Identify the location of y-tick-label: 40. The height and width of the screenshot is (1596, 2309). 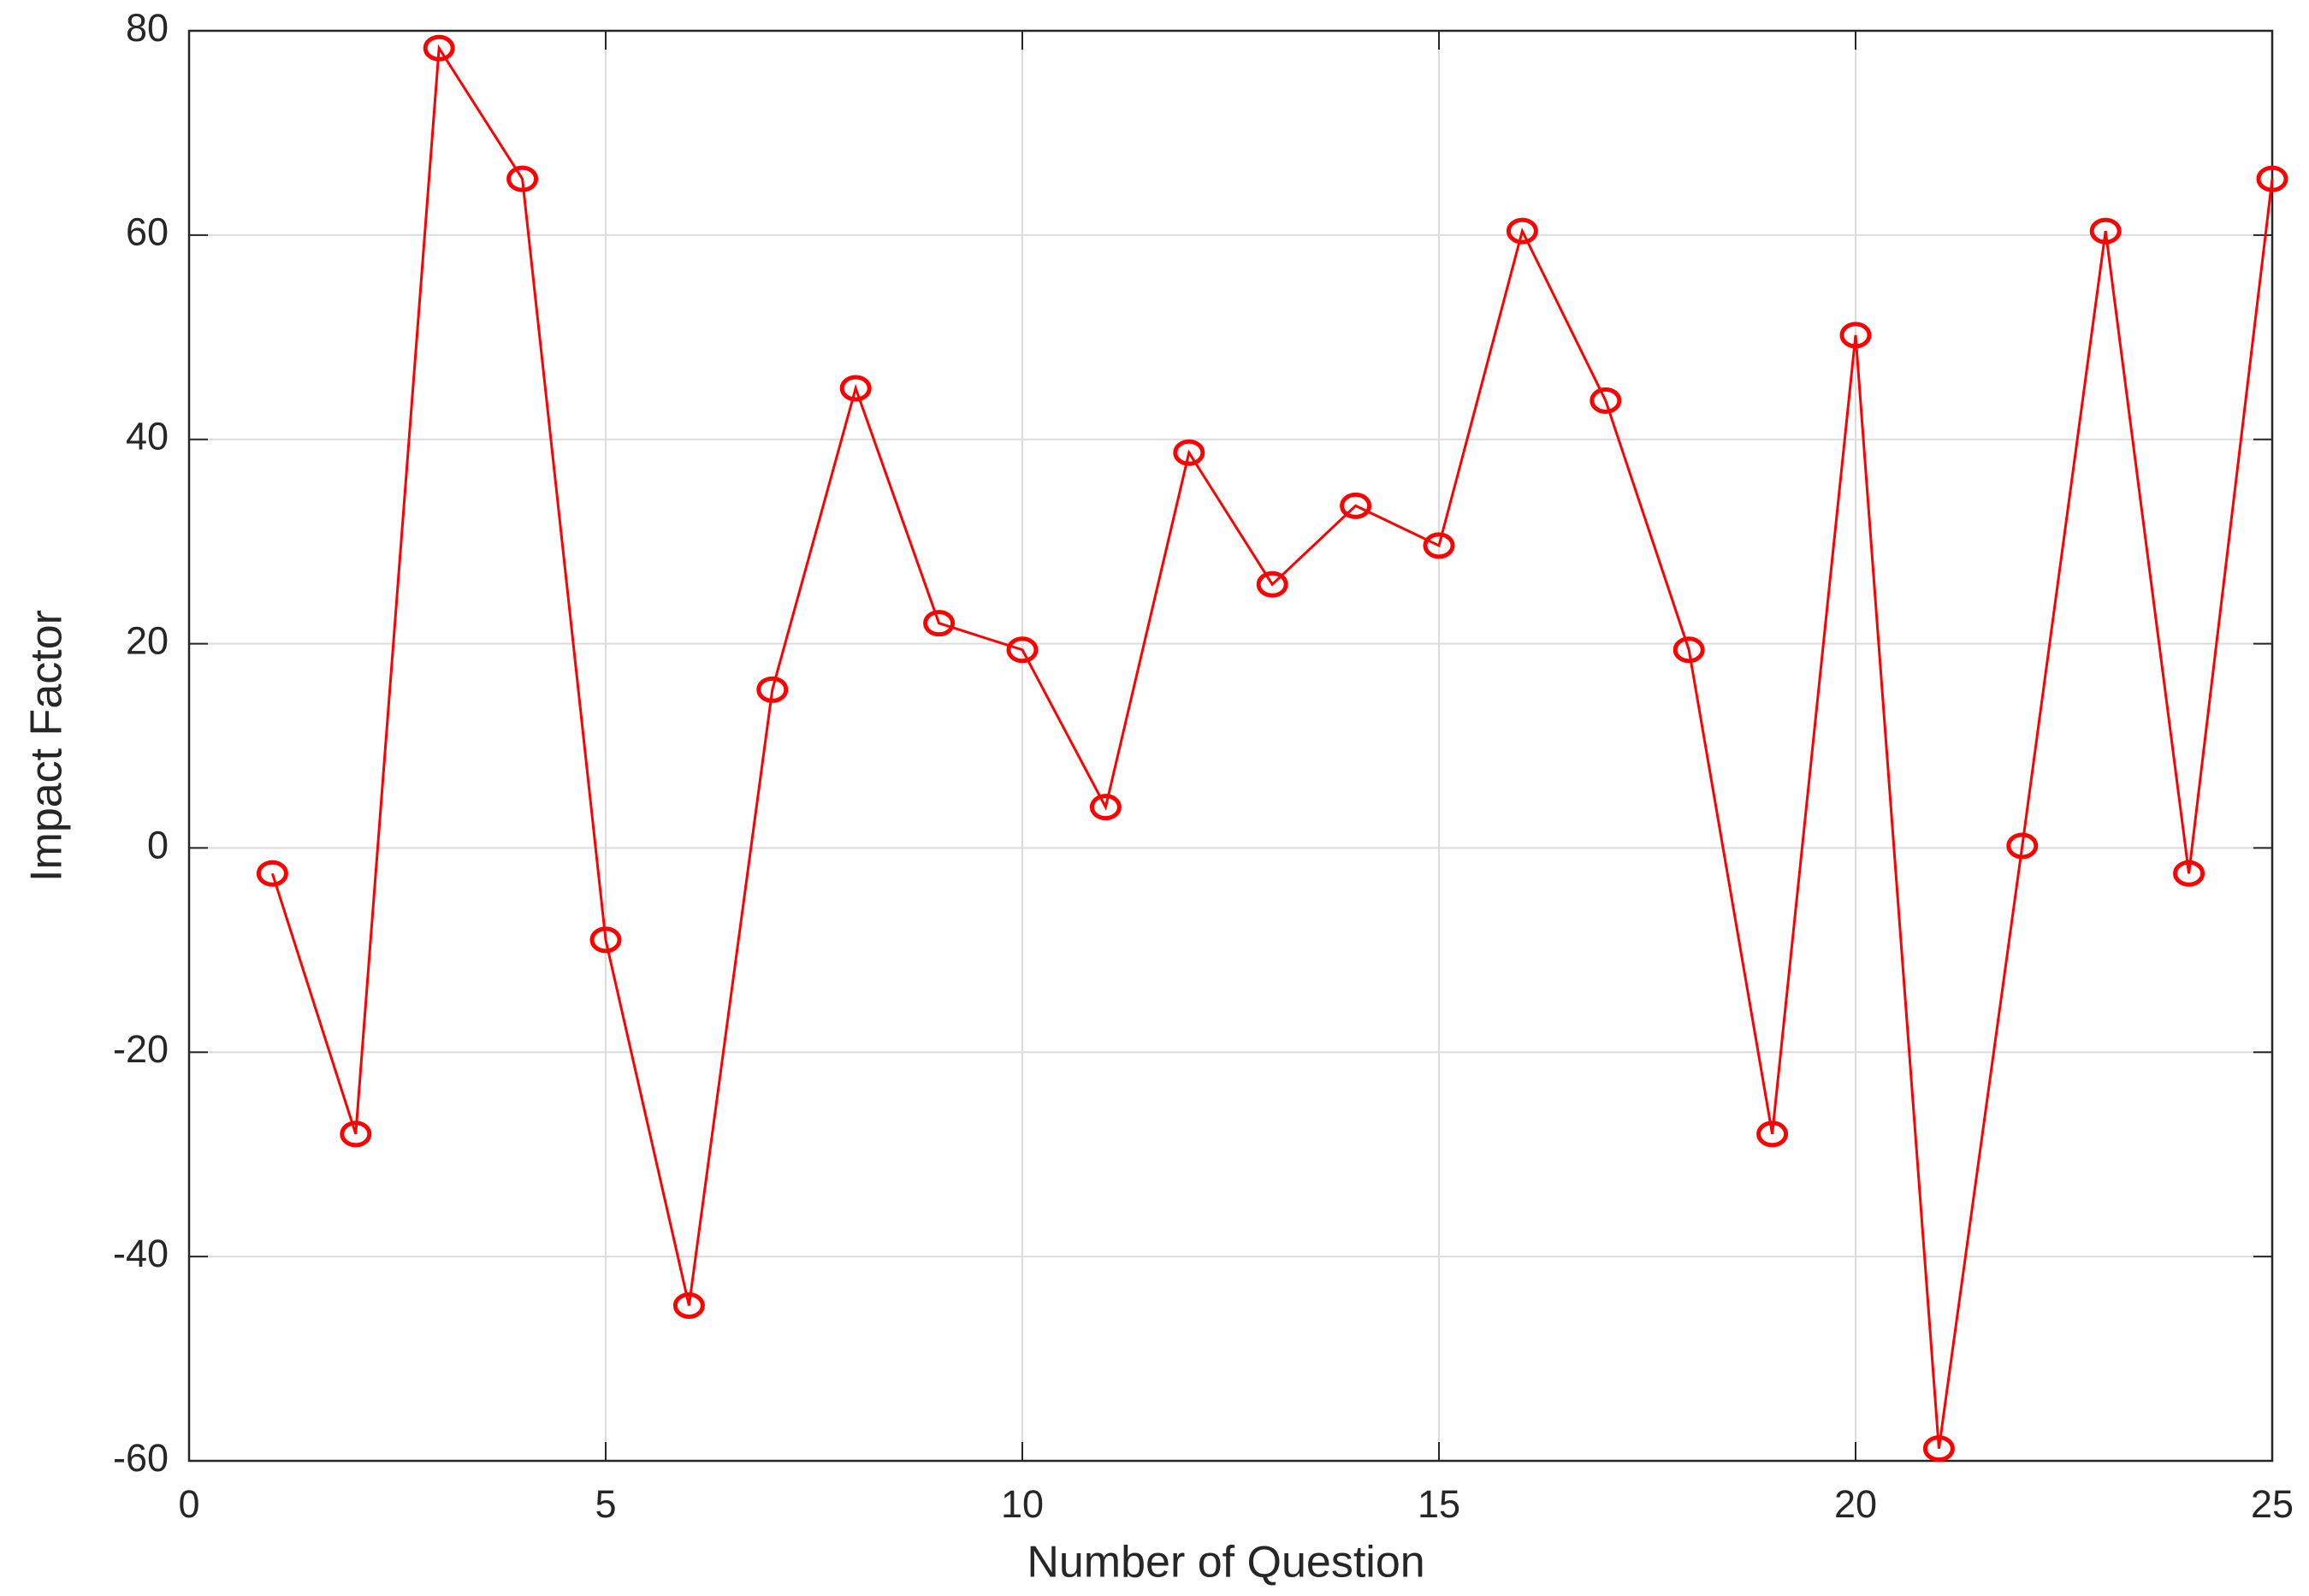
(147, 436).